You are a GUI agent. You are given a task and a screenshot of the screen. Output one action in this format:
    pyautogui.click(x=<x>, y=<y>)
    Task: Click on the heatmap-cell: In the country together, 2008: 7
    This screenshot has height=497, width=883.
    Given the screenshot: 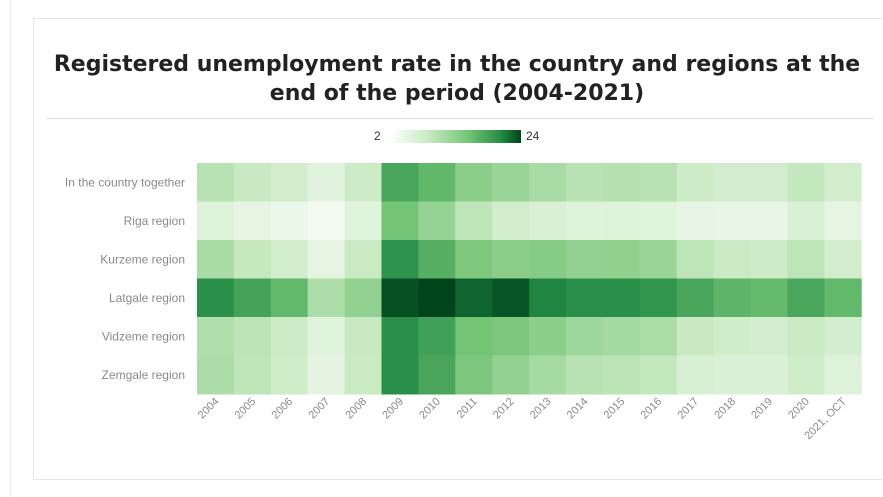 What is the action you would take?
    pyautogui.click(x=363, y=182)
    